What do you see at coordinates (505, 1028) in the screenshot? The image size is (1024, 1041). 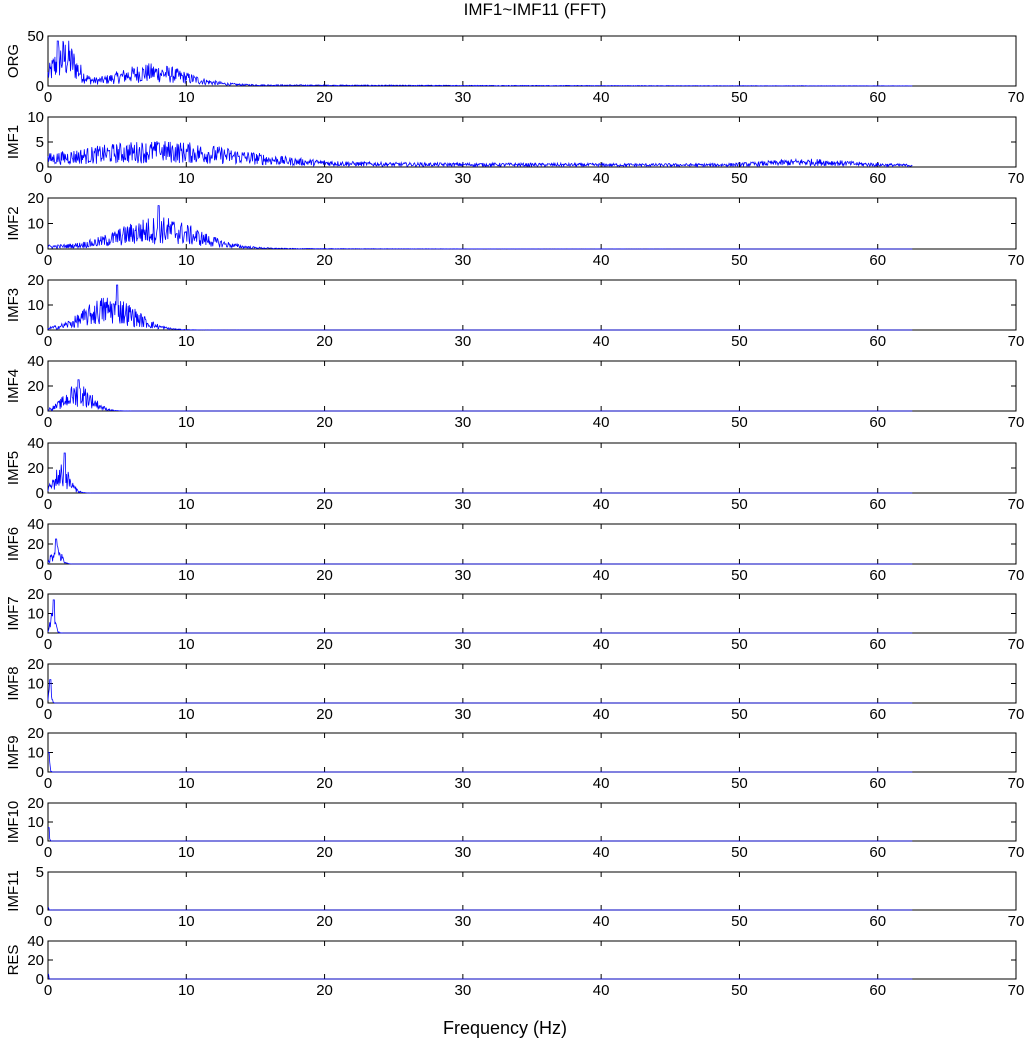 I see `x-axis-label: Frequency (Hz)` at bounding box center [505, 1028].